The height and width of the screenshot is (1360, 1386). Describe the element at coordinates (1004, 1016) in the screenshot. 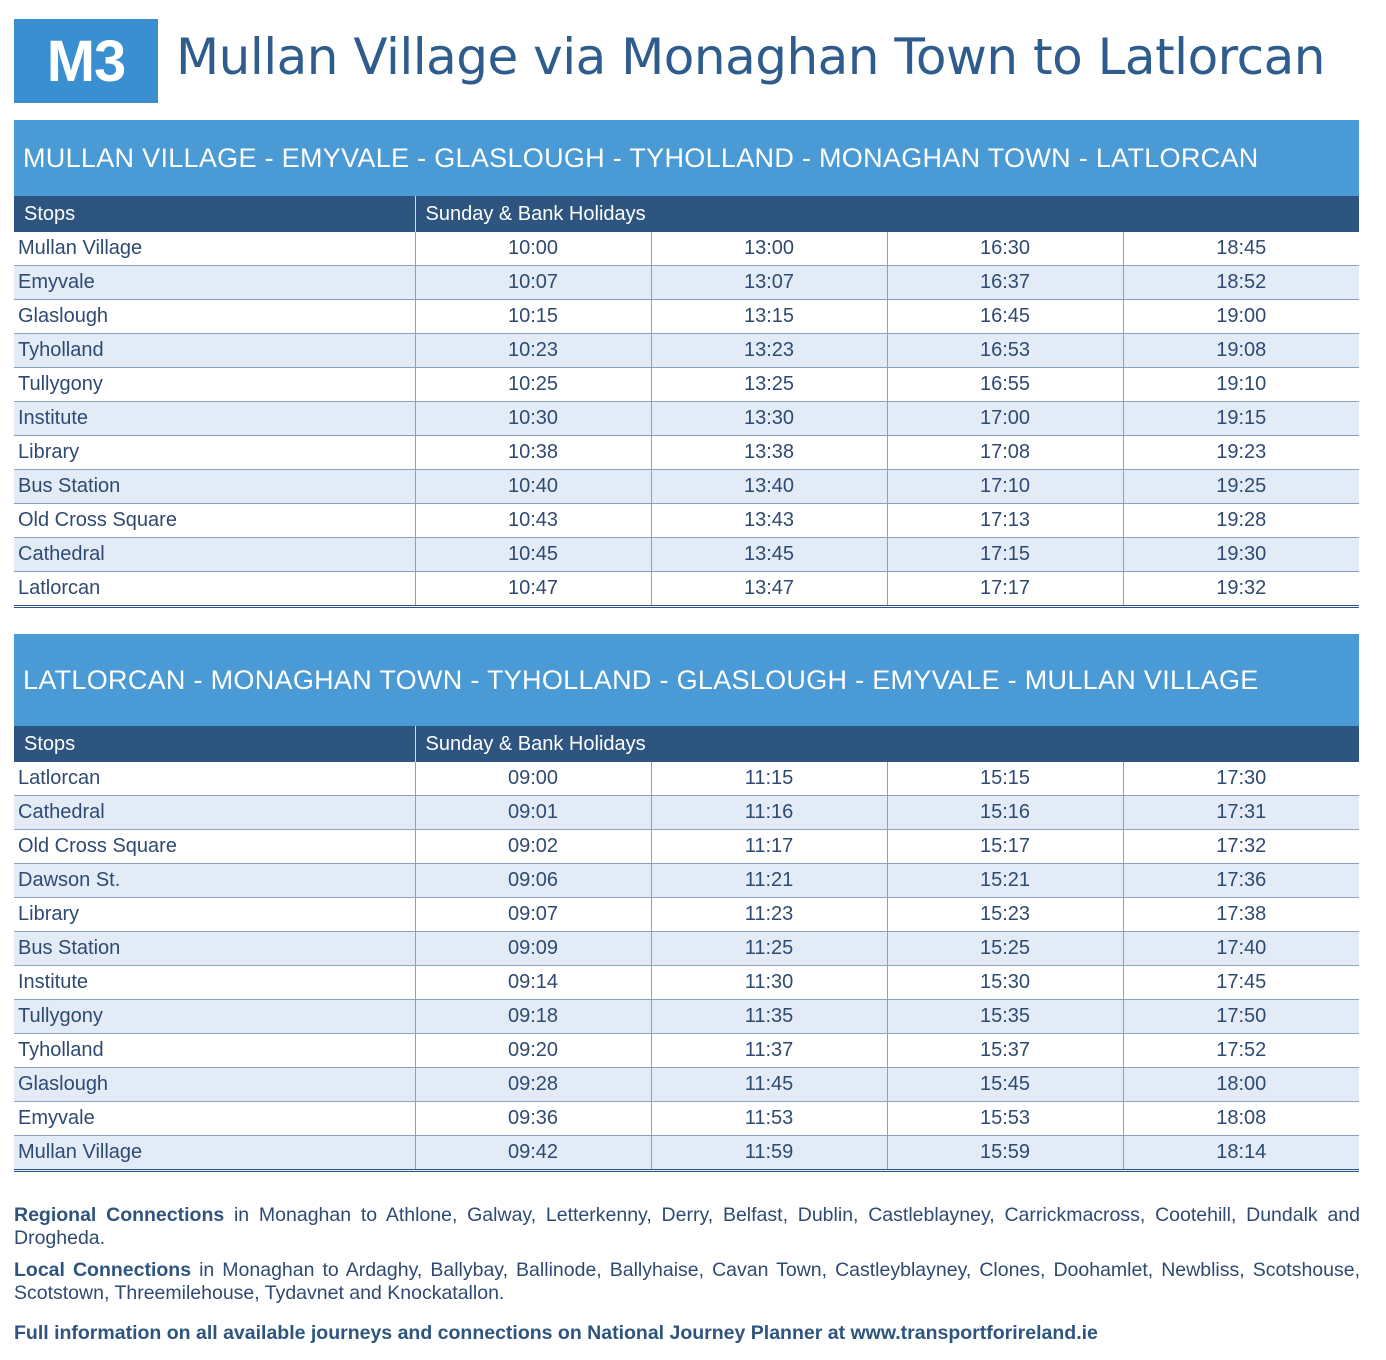

I see `departure-time: 15:35` at that location.